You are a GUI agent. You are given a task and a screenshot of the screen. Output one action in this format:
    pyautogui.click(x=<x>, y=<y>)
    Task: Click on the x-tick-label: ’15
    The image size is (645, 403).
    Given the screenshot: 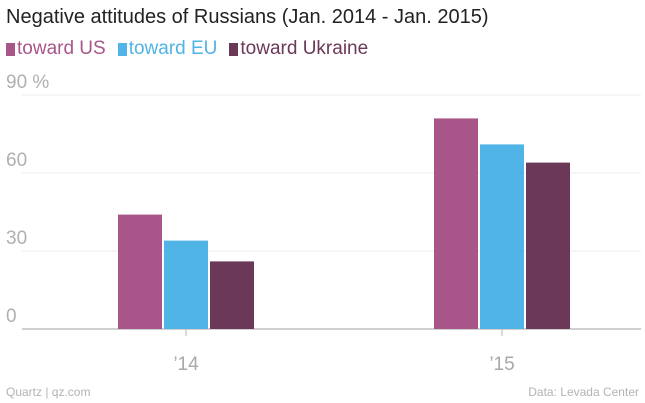 What is the action you would take?
    pyautogui.click(x=501, y=364)
    